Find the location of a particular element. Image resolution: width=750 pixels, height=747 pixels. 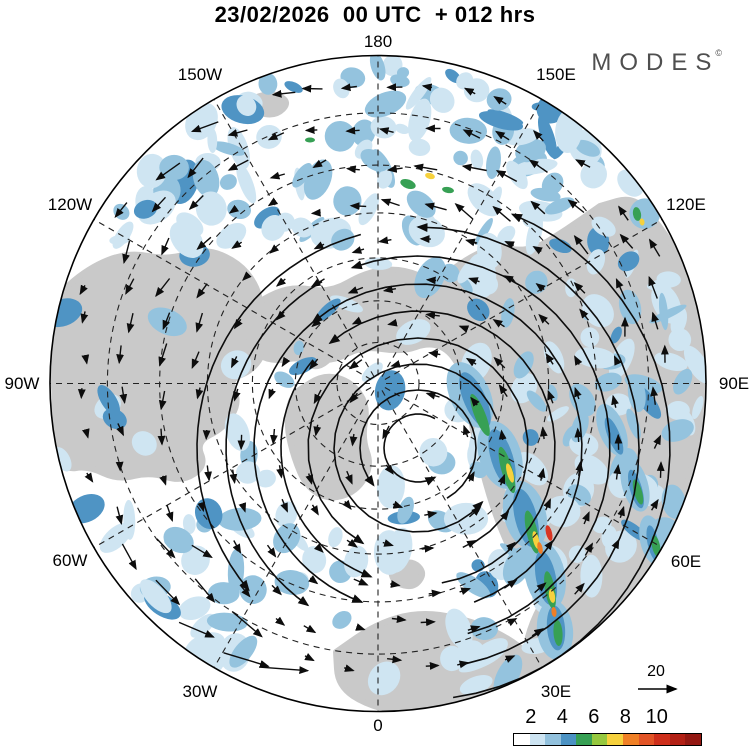

latitude-circle is located at coordinates (378, 383).